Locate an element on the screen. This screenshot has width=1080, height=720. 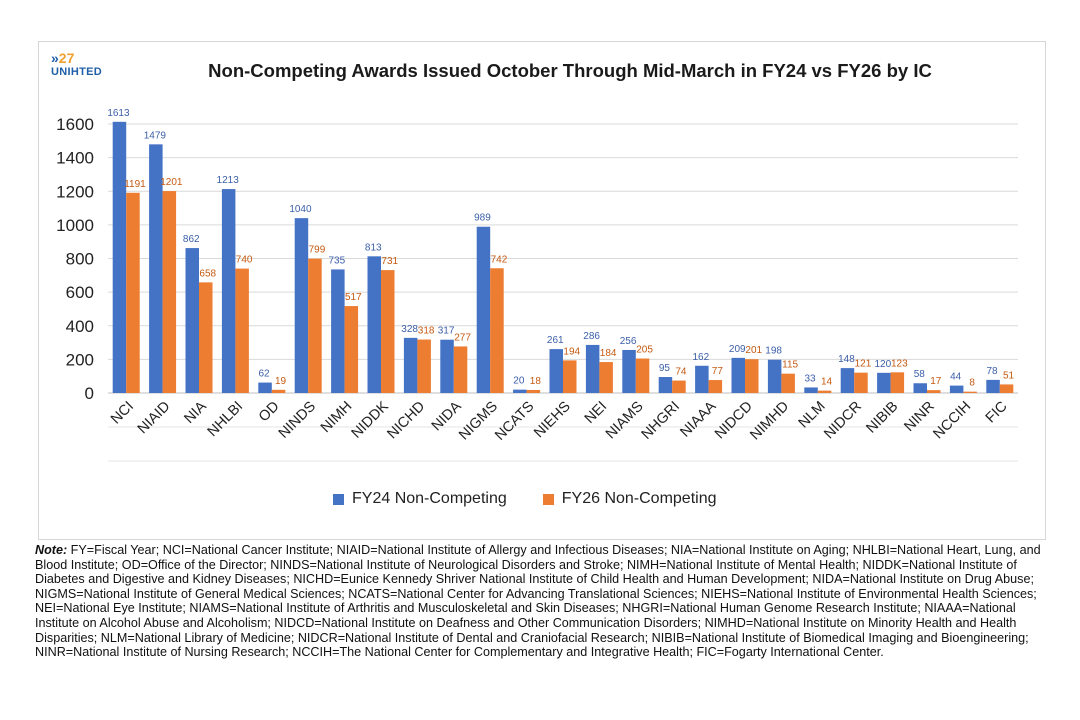
data-label: 77 is located at coordinates (718, 371).